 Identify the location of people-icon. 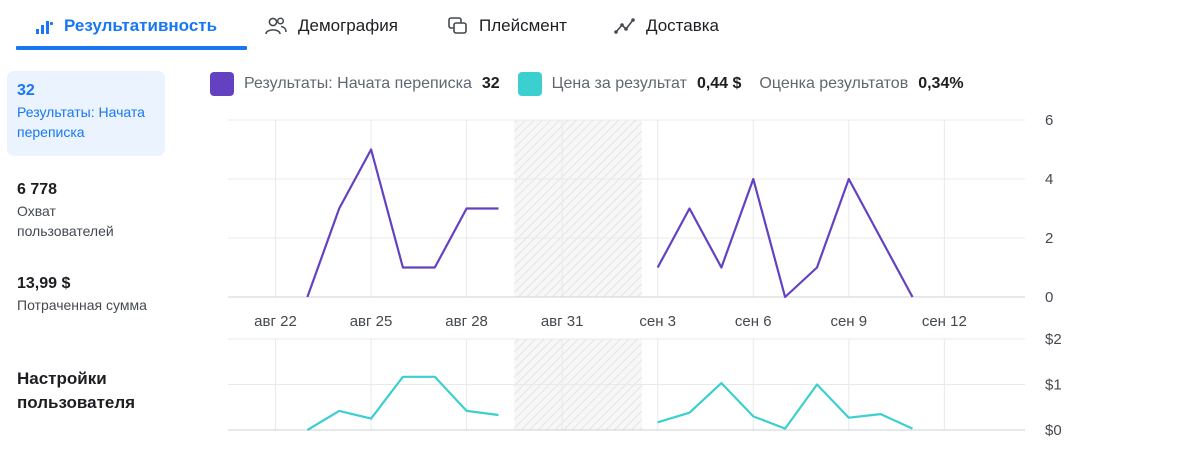
(276, 26).